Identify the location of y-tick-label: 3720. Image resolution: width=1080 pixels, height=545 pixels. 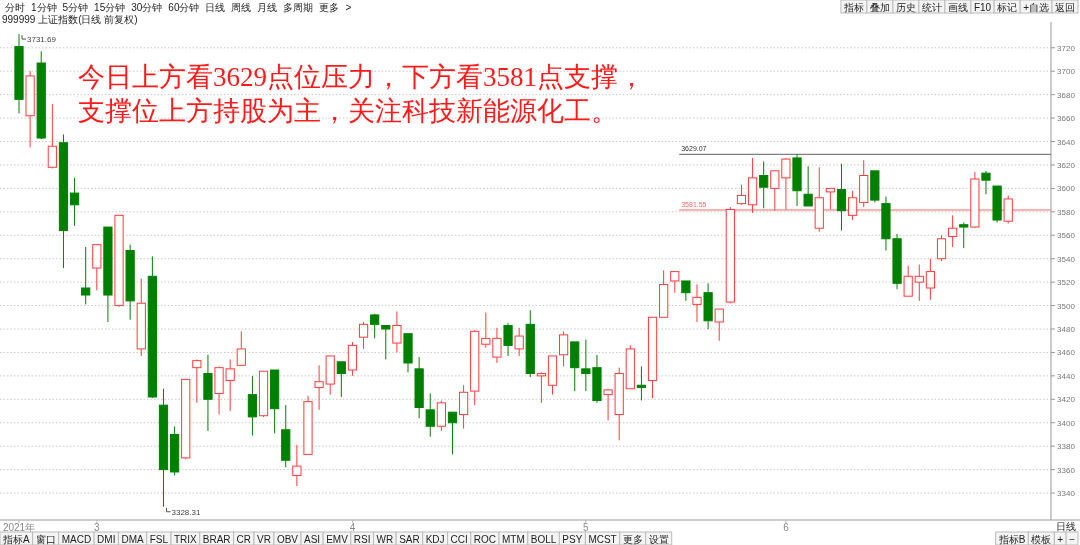
(1066, 48).